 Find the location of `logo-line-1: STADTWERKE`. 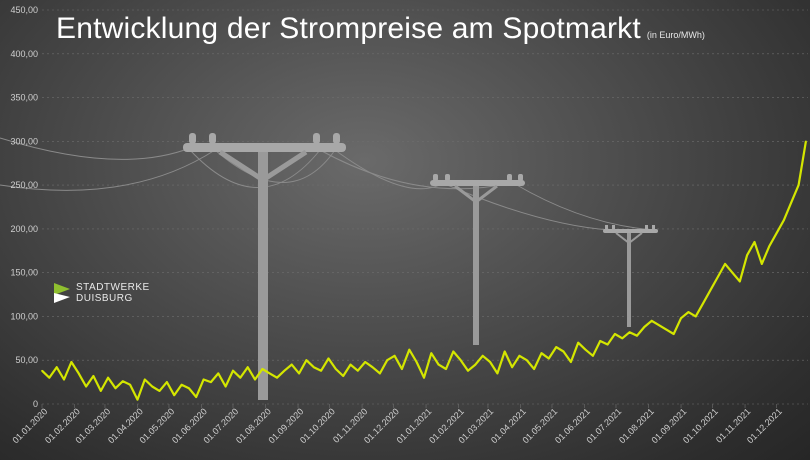

logo-line-1: STADTWERKE is located at coordinates (113, 287).